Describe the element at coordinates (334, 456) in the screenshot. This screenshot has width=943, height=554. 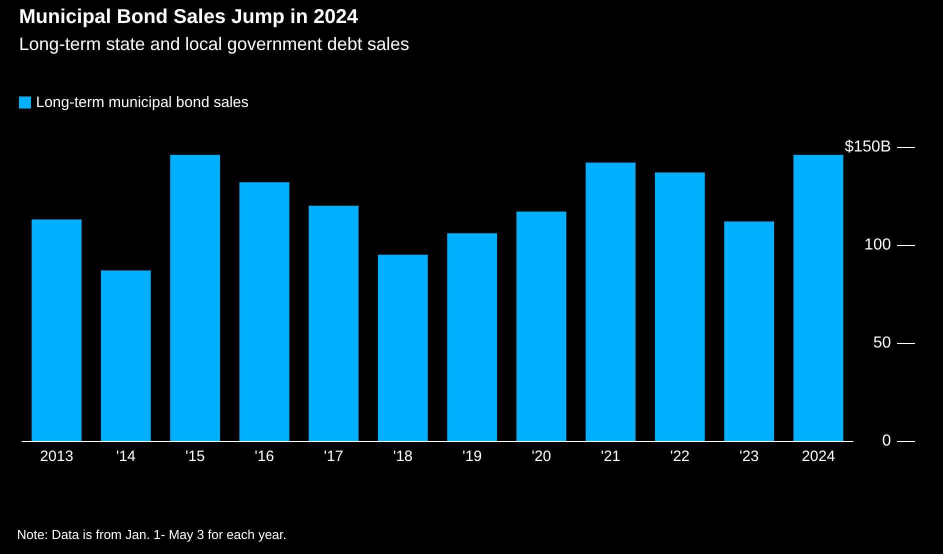
I see `x-tick-label: '17` at that location.